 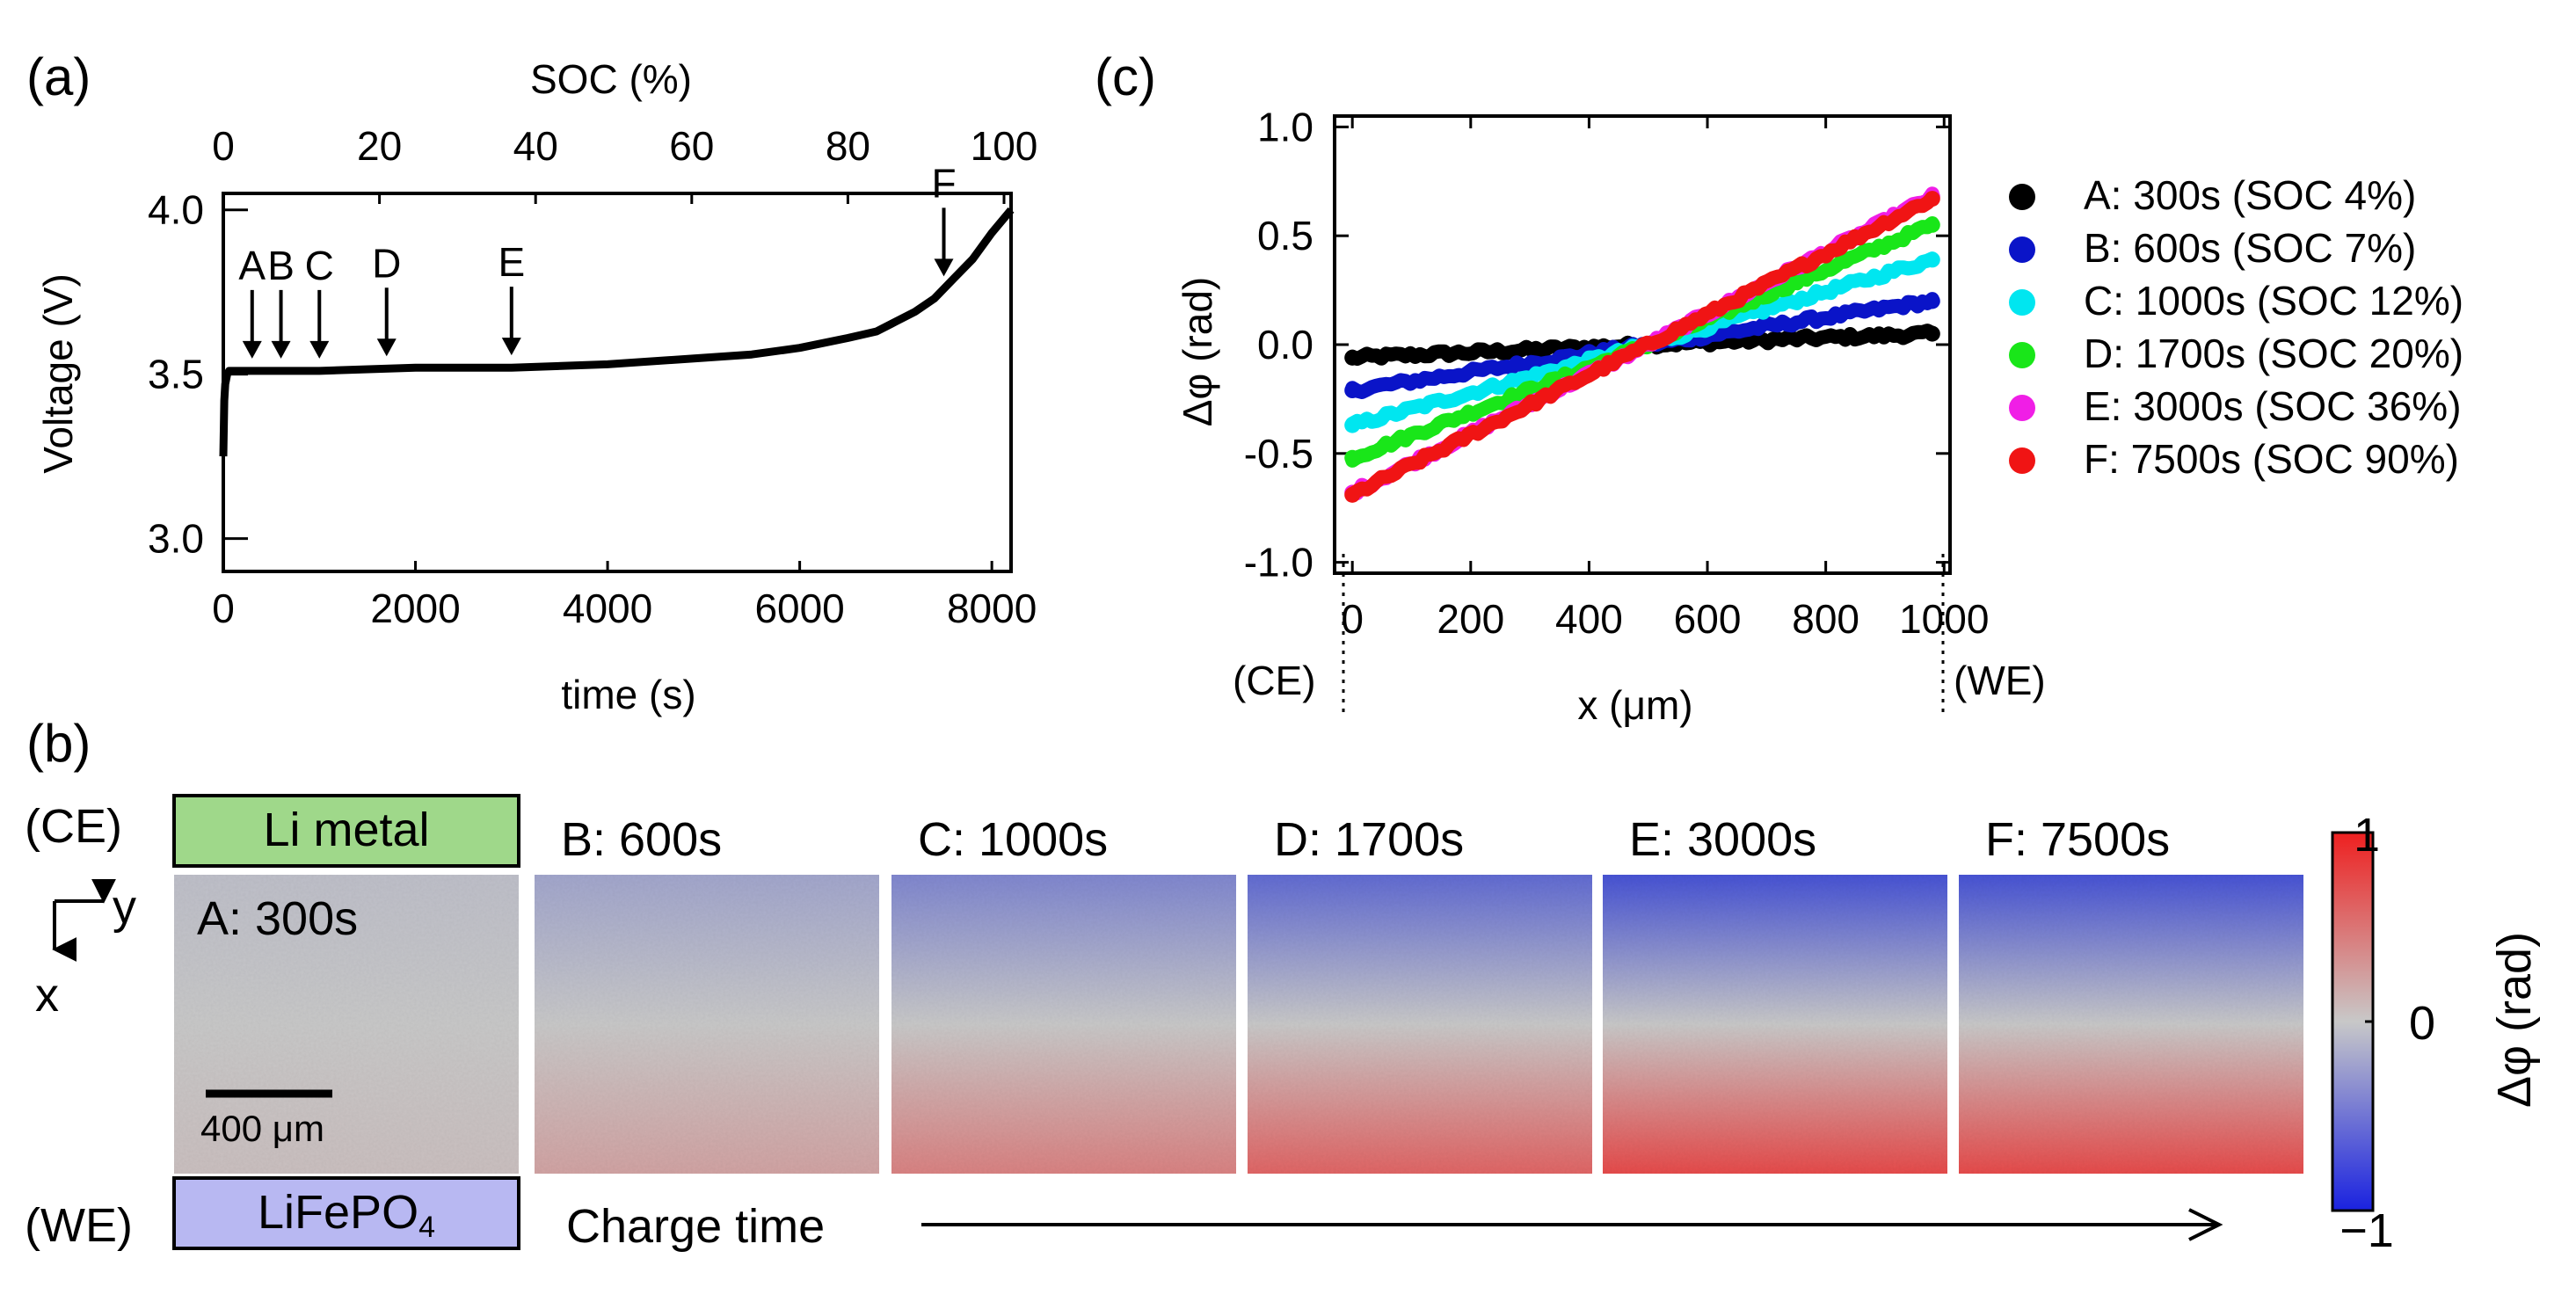 I want to click on c-xtick-label: 800, so click(x=1825, y=619).